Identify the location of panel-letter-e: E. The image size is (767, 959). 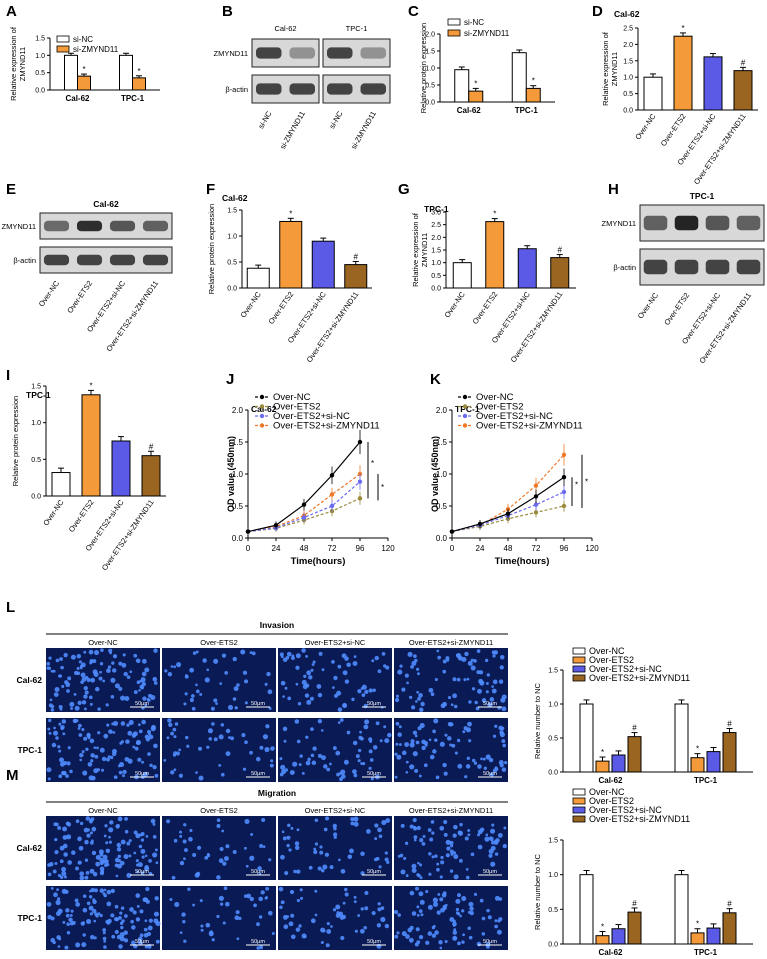
(11, 189).